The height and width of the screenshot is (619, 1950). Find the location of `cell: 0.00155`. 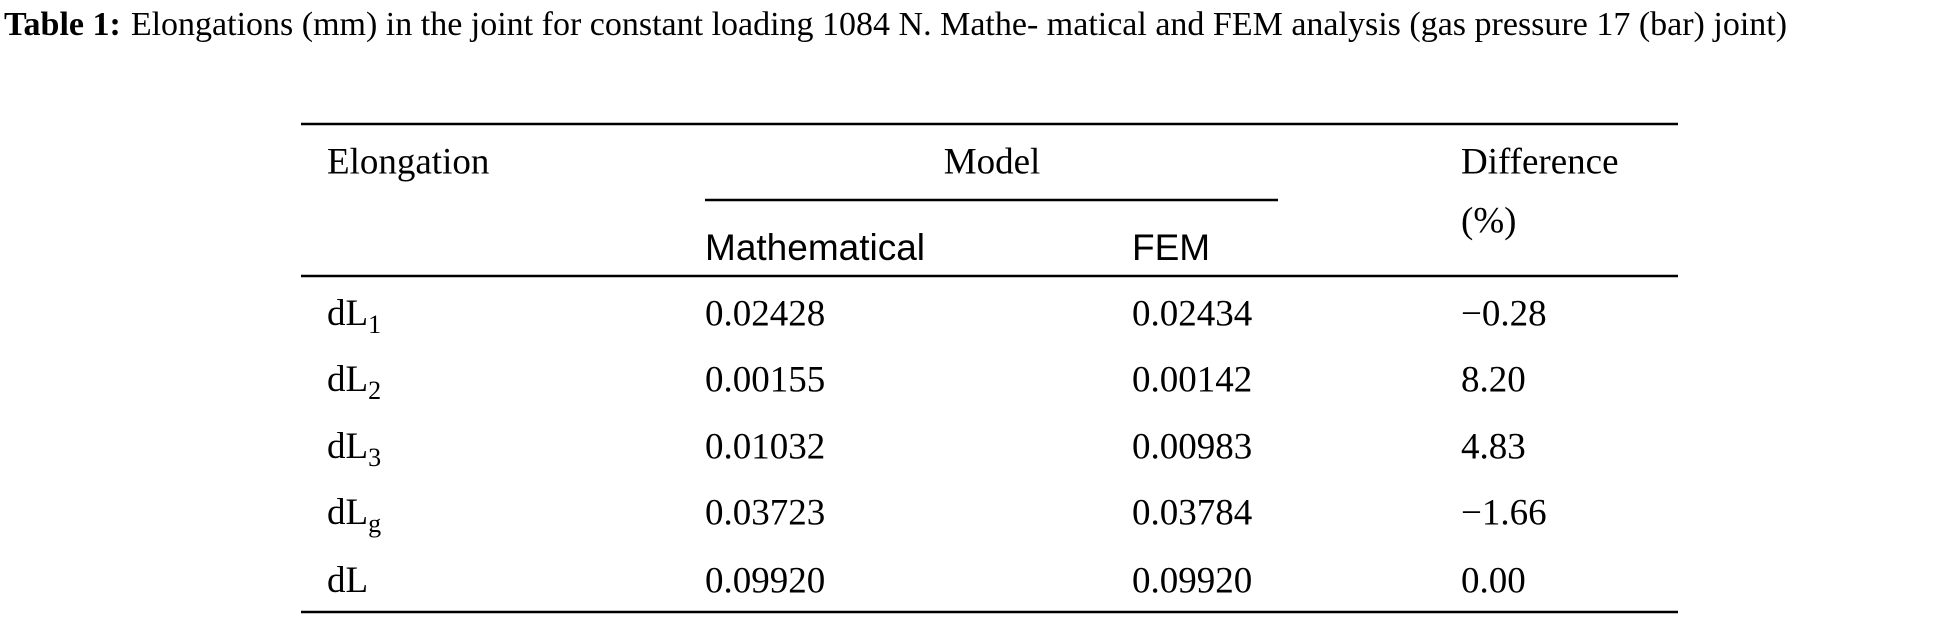

cell: 0.00155 is located at coordinates (765, 379).